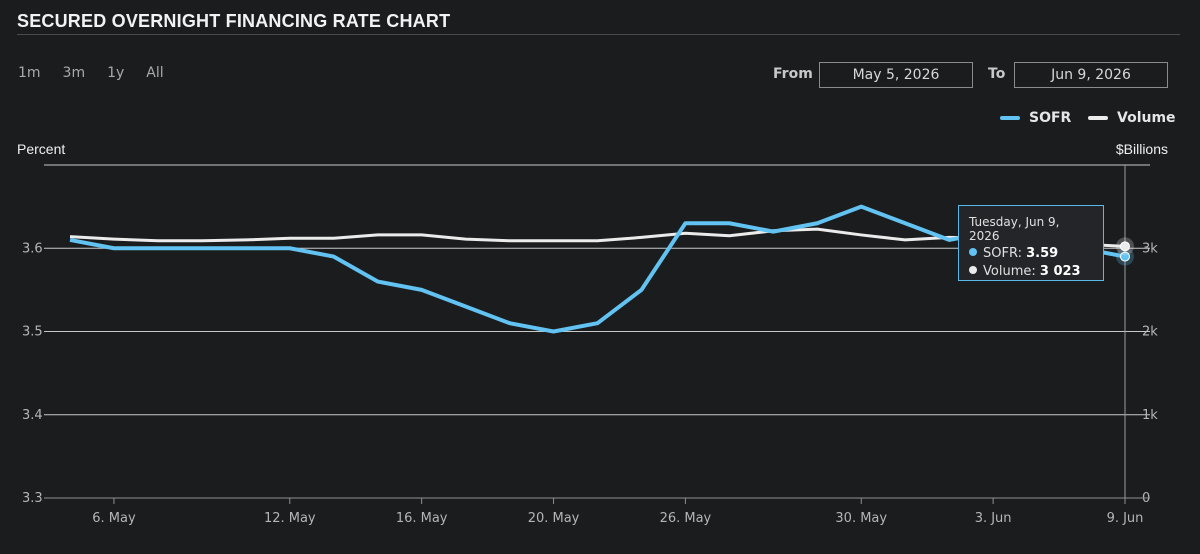  I want to click on x-tick-label: 6. May, so click(114, 518).